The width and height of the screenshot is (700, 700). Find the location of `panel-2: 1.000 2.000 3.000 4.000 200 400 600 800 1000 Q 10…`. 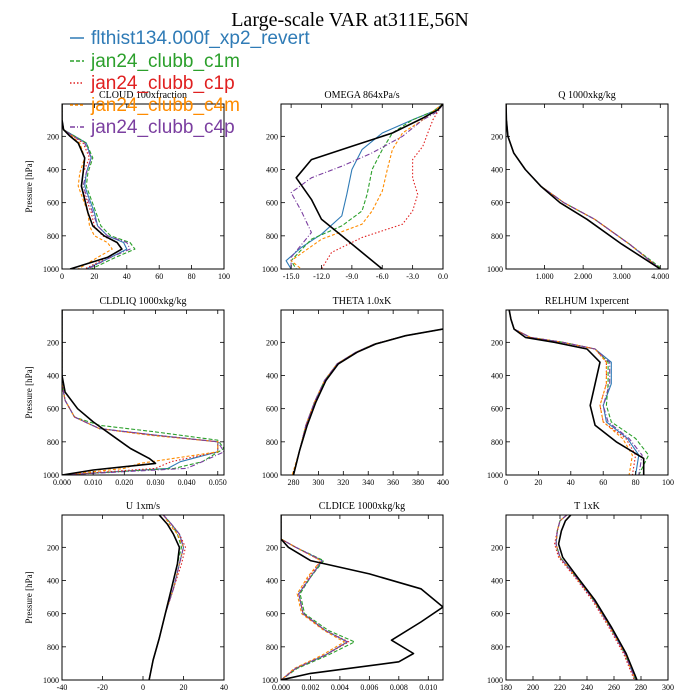

panel-2: 1.000 2.000 3.000 4.000 200 400 600 800 1000 Q 10… is located at coordinates (578, 185).